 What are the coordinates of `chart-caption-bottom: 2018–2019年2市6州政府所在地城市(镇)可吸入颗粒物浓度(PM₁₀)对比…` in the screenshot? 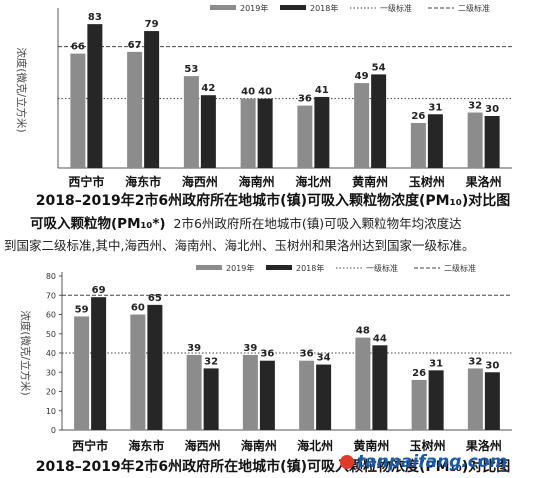 It's located at (273, 467).